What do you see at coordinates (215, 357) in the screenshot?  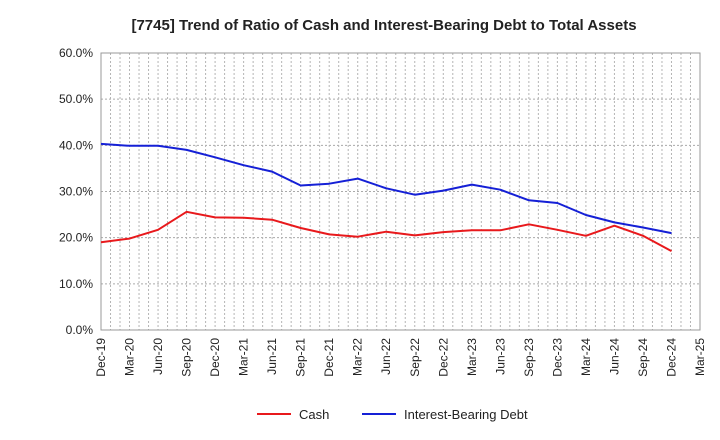 I see `x-tick-label: Dec-20` at bounding box center [215, 357].